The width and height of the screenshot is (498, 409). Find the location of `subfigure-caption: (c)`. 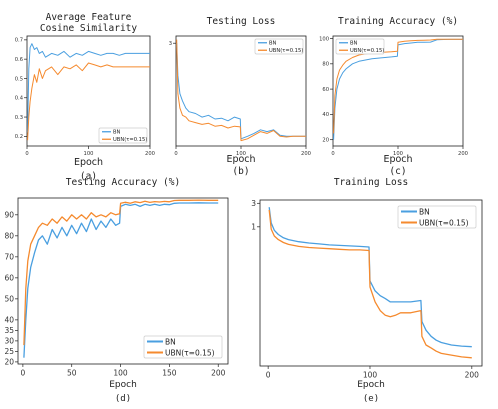

subfigure-caption: (c) is located at coordinates (397, 171).